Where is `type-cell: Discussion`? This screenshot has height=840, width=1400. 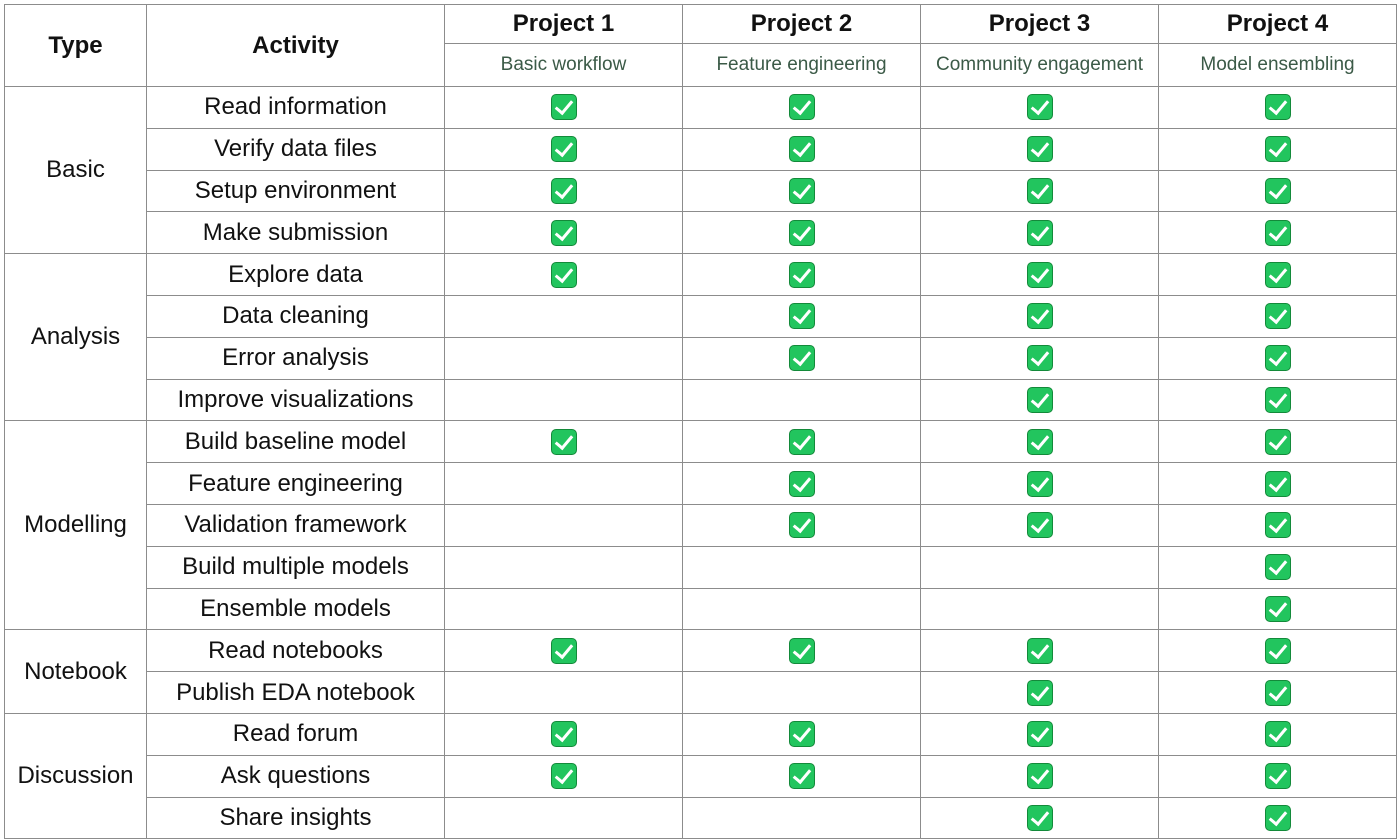 type-cell: Discussion is located at coordinates (75, 776).